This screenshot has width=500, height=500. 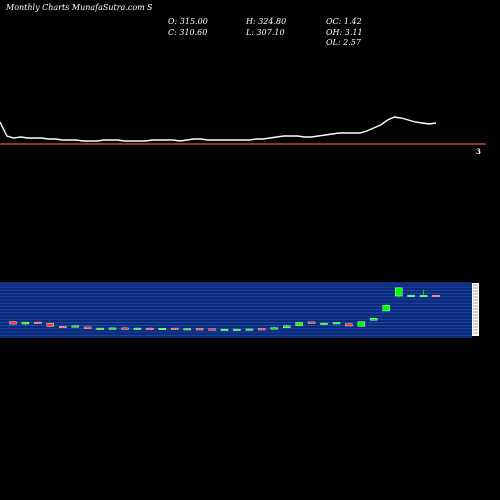 I want to click on open-value: O: 315.00, so click(x=188, y=21).